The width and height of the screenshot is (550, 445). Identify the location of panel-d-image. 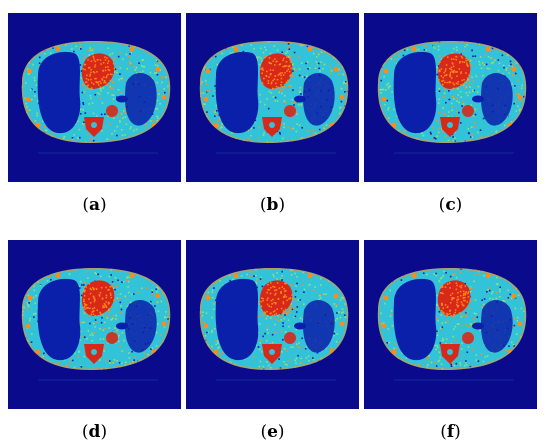
(94, 324).